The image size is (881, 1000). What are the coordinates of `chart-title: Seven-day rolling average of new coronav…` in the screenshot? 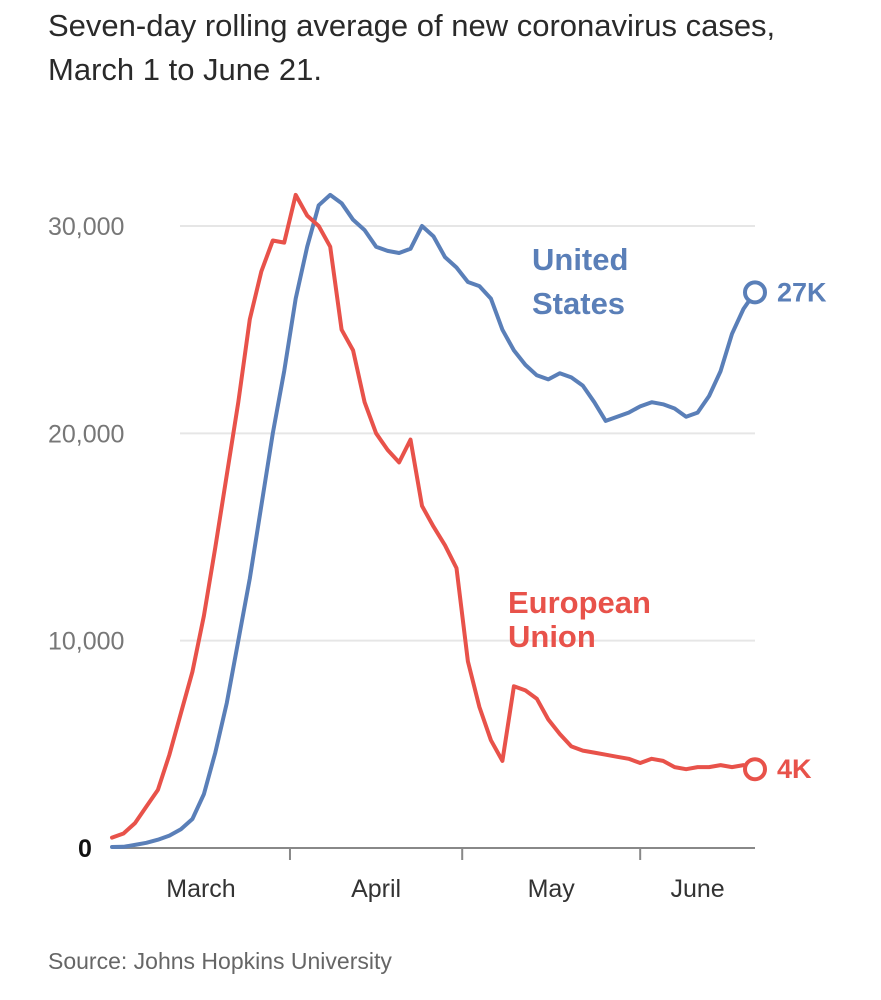 It's located at (412, 47).